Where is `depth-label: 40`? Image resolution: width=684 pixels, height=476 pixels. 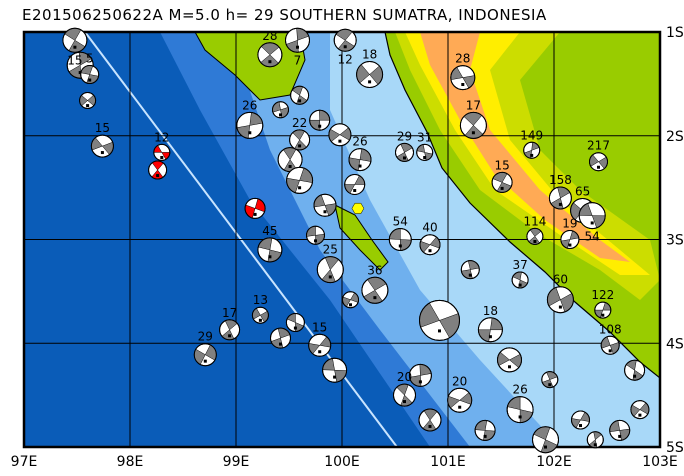
depth-label: 40 is located at coordinates (429, 228).